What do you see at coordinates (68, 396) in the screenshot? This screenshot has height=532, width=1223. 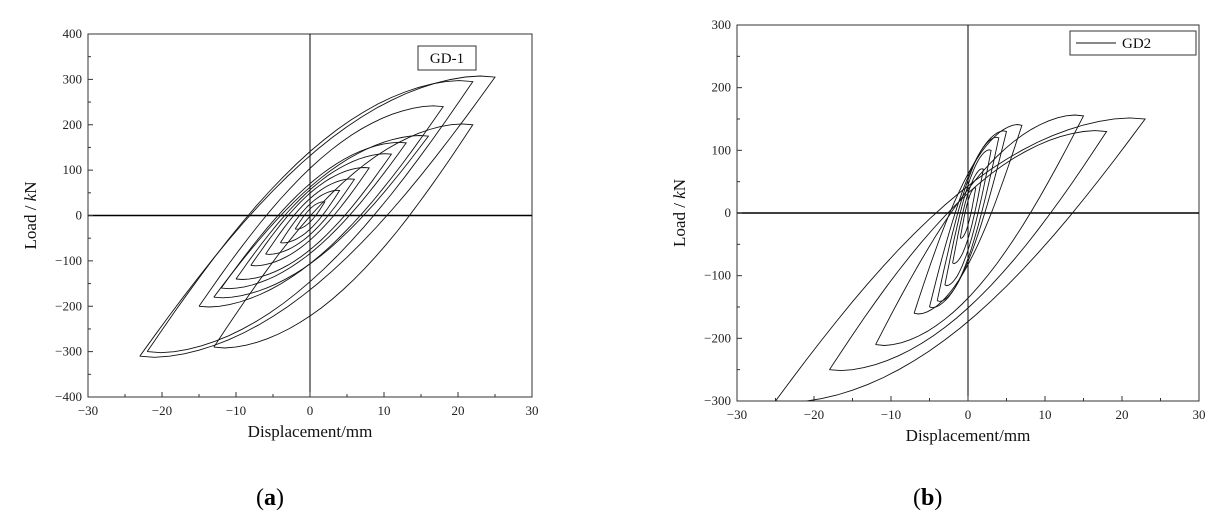 I see `y-tick-label: −400` at bounding box center [68, 396].